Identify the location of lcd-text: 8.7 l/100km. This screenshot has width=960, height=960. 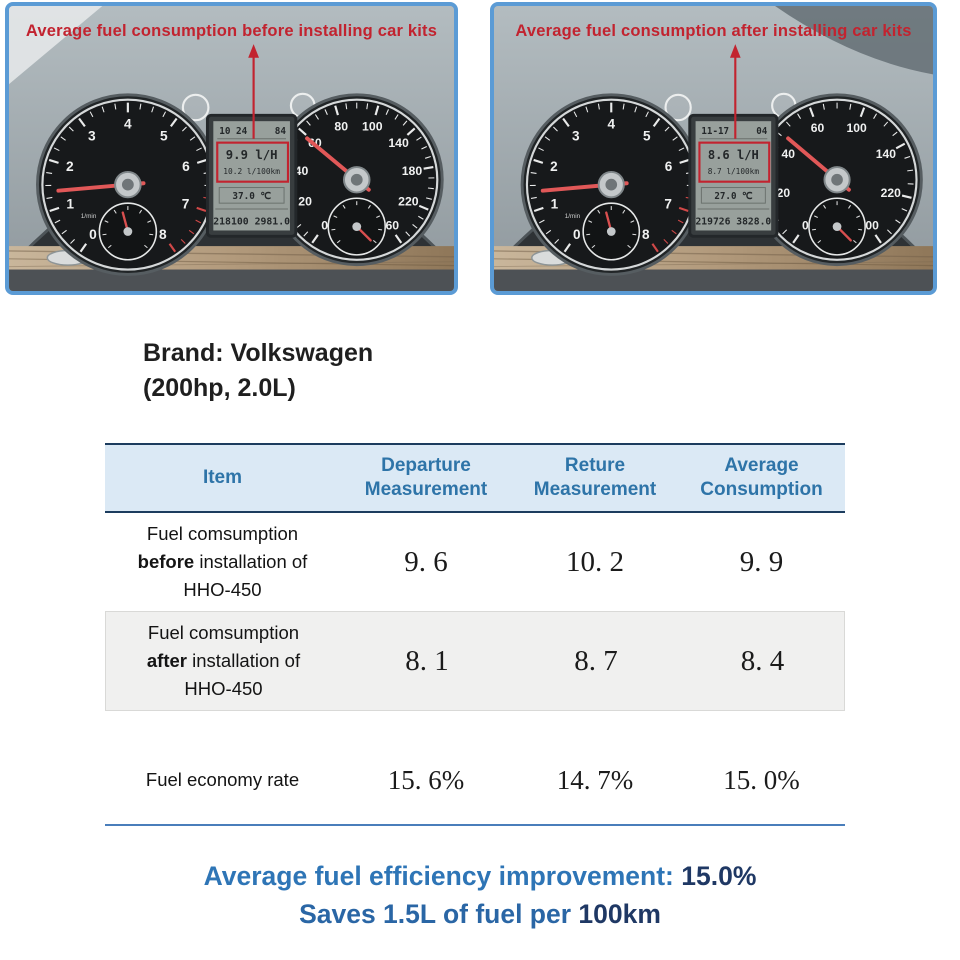
(734, 171).